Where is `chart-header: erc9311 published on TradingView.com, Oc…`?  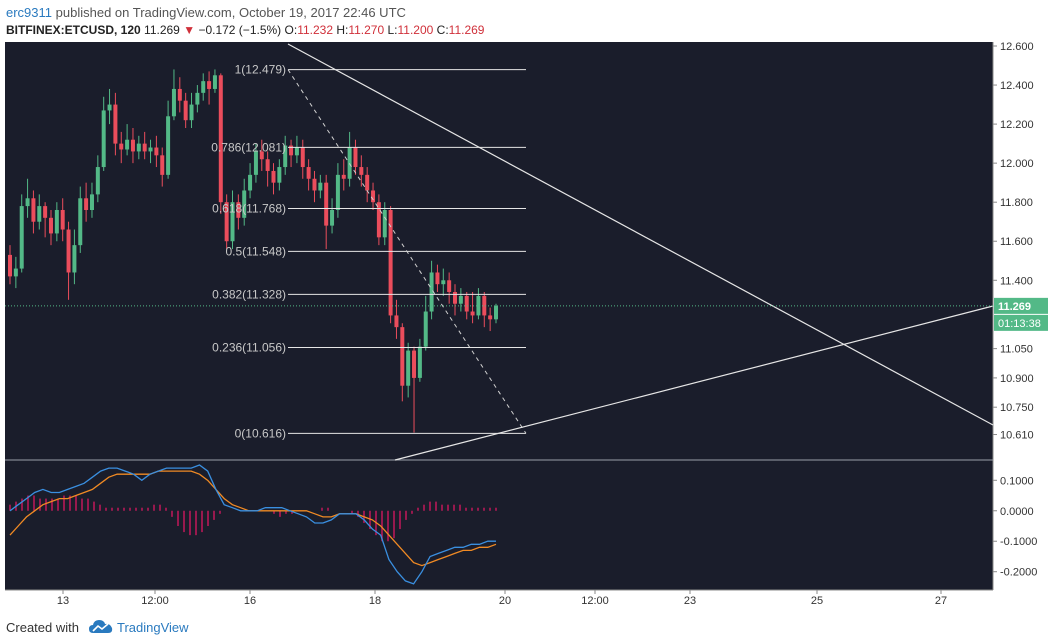
chart-header: erc9311 published on TradingView.com, Oc… is located at coordinates (524, 21).